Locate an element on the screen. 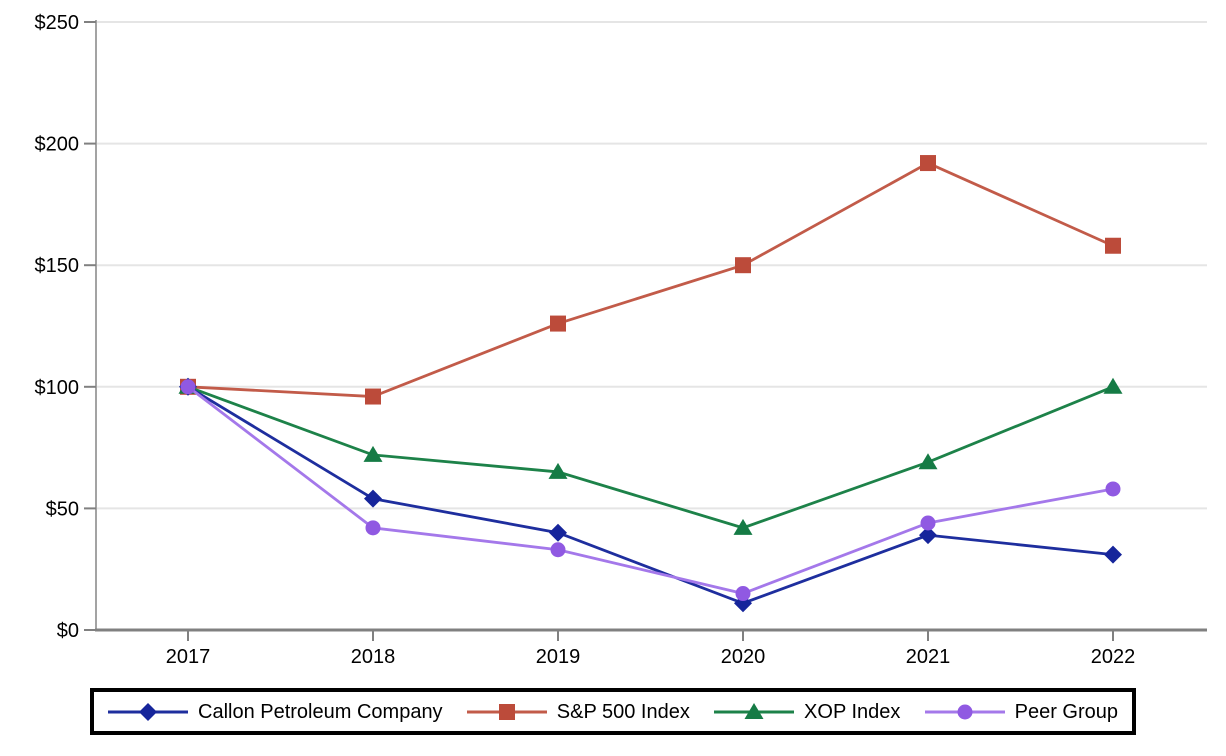 This screenshot has height=756, width=1226. legend-marker-triangle is located at coordinates (754, 710).